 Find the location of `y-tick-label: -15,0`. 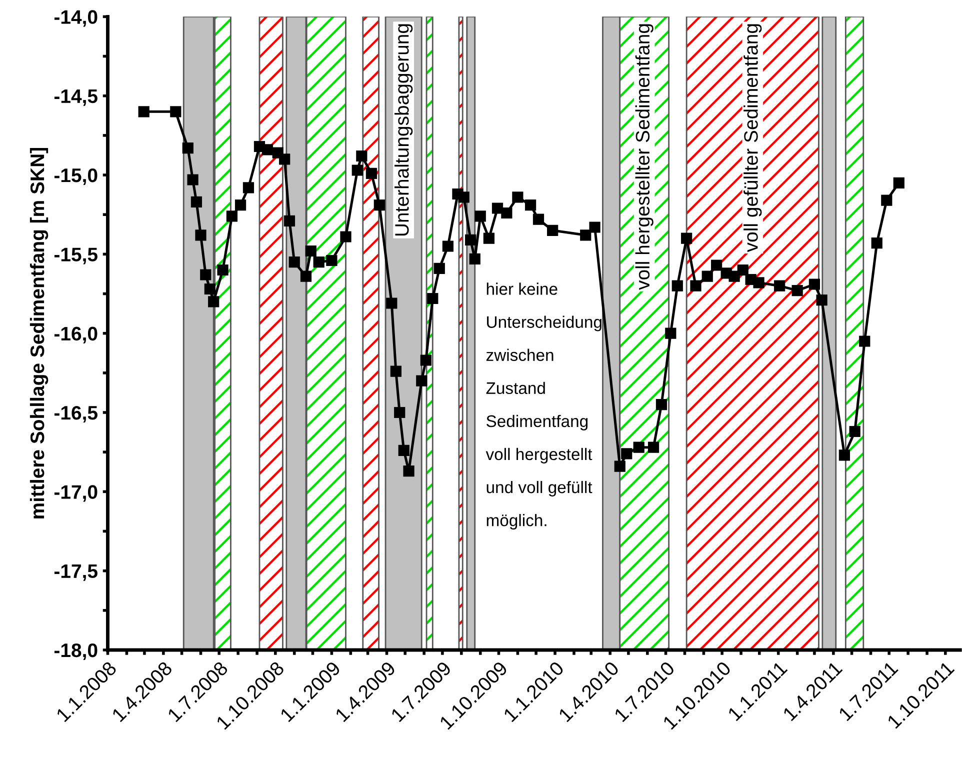

y-tick-label: -15,0 is located at coordinates (76, 177).